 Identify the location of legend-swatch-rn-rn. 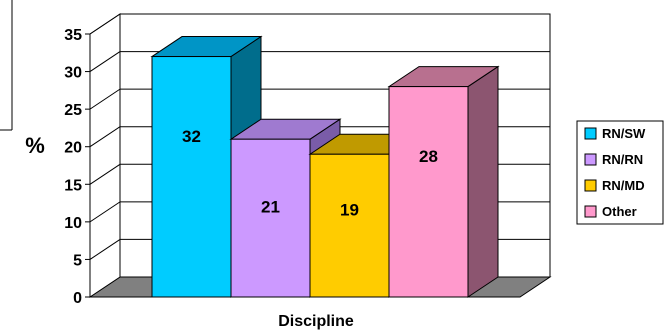
(590, 159).